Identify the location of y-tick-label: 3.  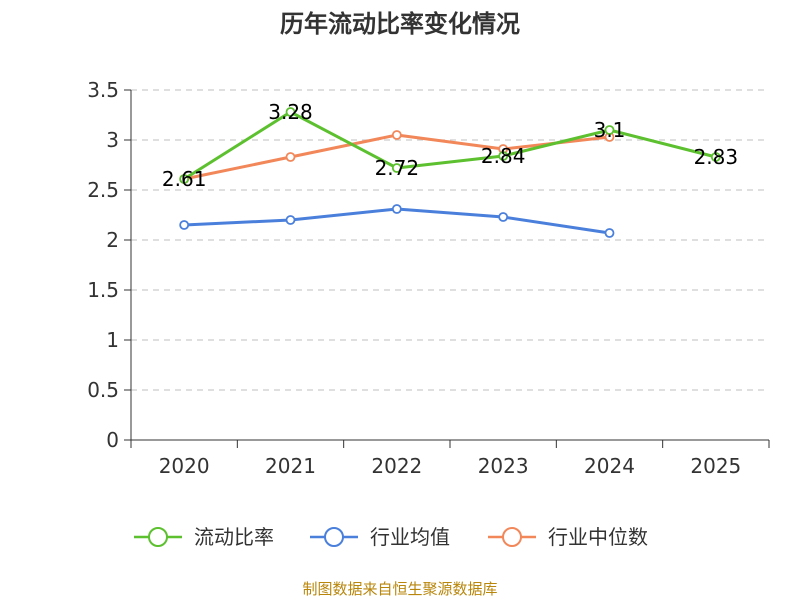
(112, 140).